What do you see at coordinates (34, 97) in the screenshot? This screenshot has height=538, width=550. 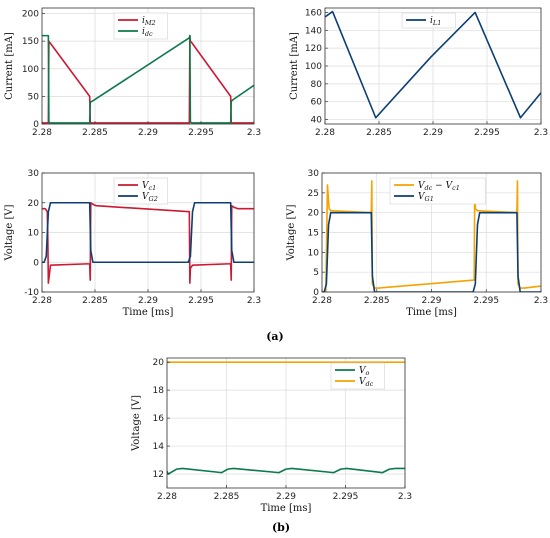 I see `y-tick-label: 50` at bounding box center [34, 97].